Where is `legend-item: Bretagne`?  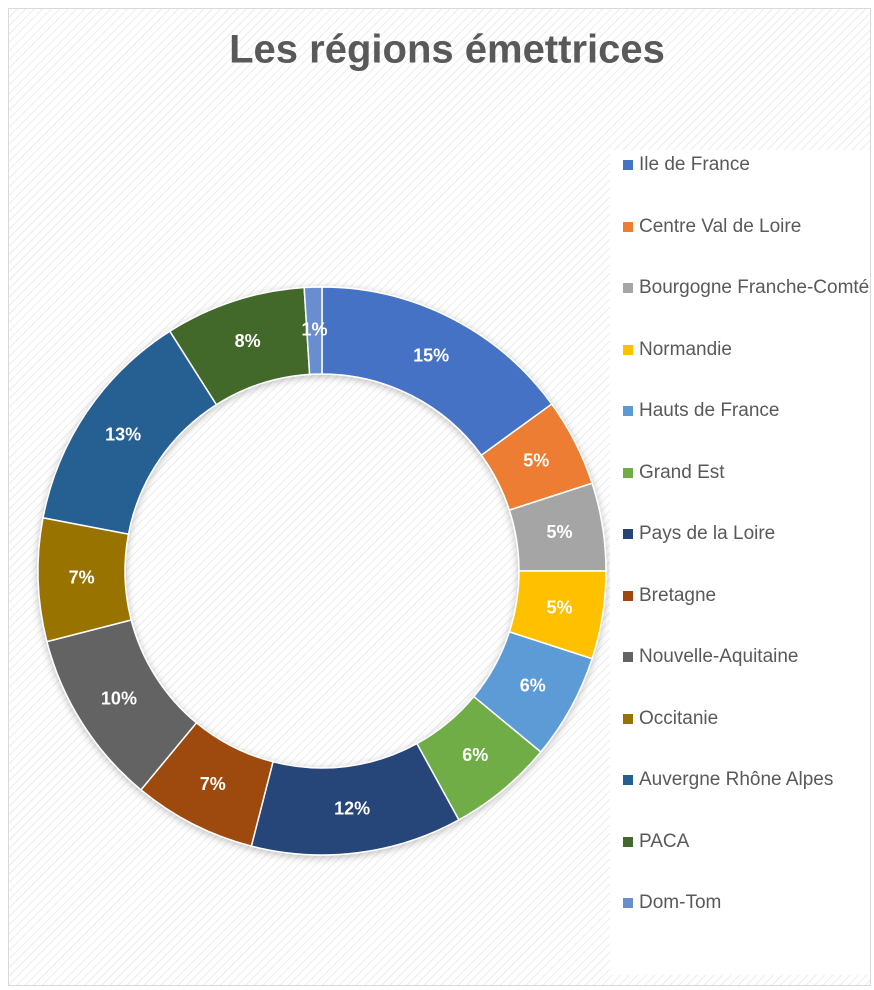 legend-item: Bretagne is located at coordinates (746, 614).